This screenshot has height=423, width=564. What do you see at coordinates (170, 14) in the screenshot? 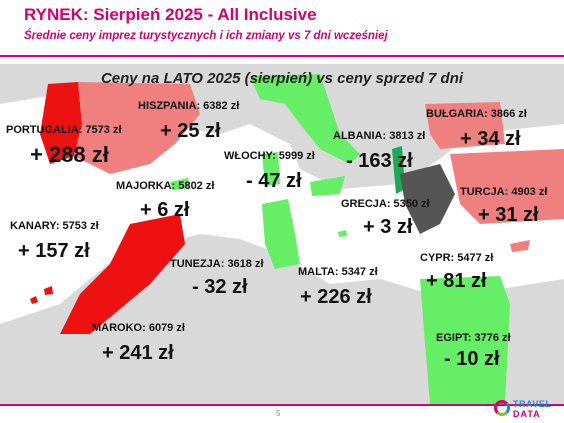
I see `page-title: RYNEK: Sierpień 2025 - All Inclusive` at bounding box center [170, 14].